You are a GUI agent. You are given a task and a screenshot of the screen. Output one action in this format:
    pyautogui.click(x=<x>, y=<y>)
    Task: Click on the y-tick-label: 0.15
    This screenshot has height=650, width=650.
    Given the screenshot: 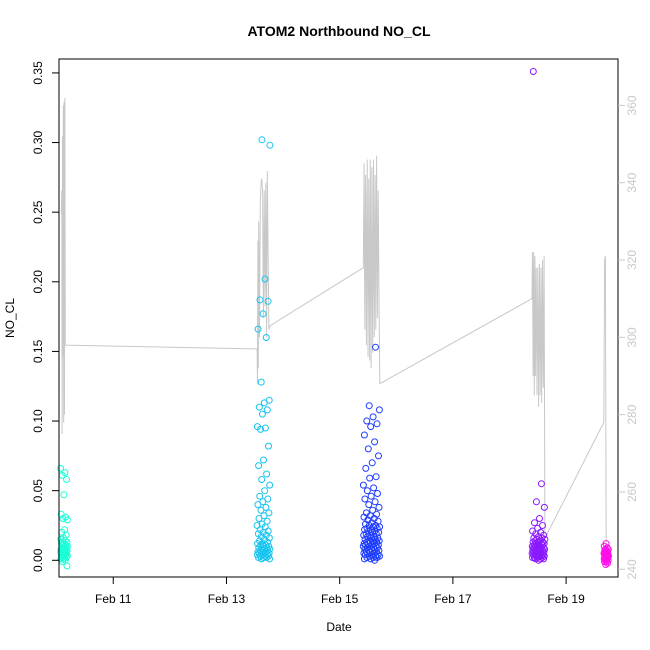 What is the action you would take?
    pyautogui.click(x=38, y=351)
    